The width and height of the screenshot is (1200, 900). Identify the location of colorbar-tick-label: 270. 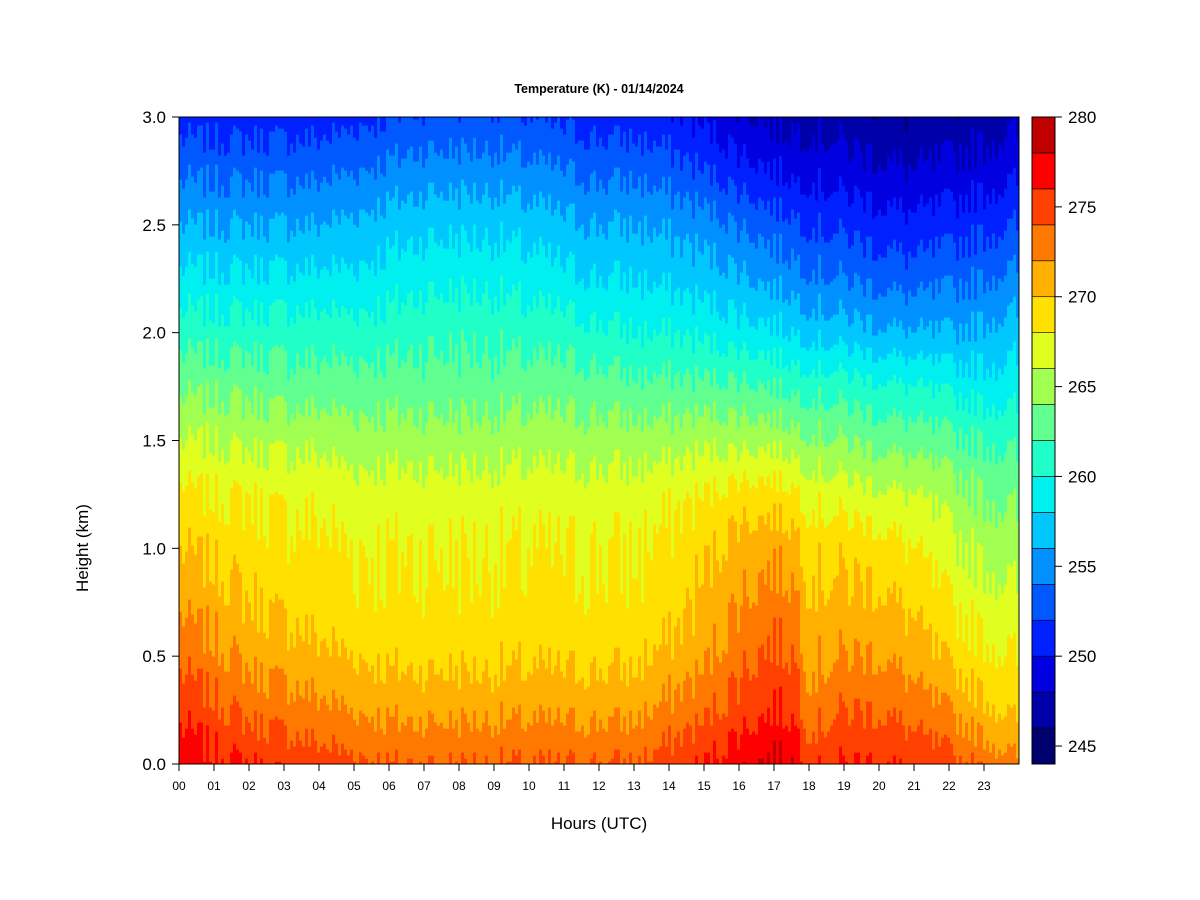
(1082, 297).